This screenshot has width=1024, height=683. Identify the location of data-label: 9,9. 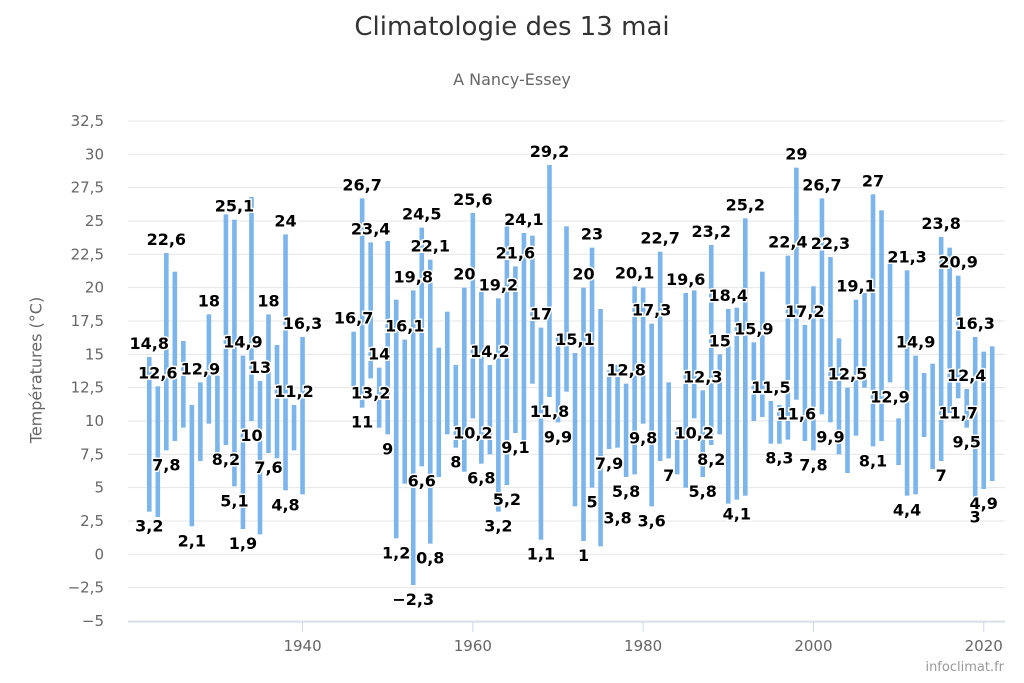
(830, 436).